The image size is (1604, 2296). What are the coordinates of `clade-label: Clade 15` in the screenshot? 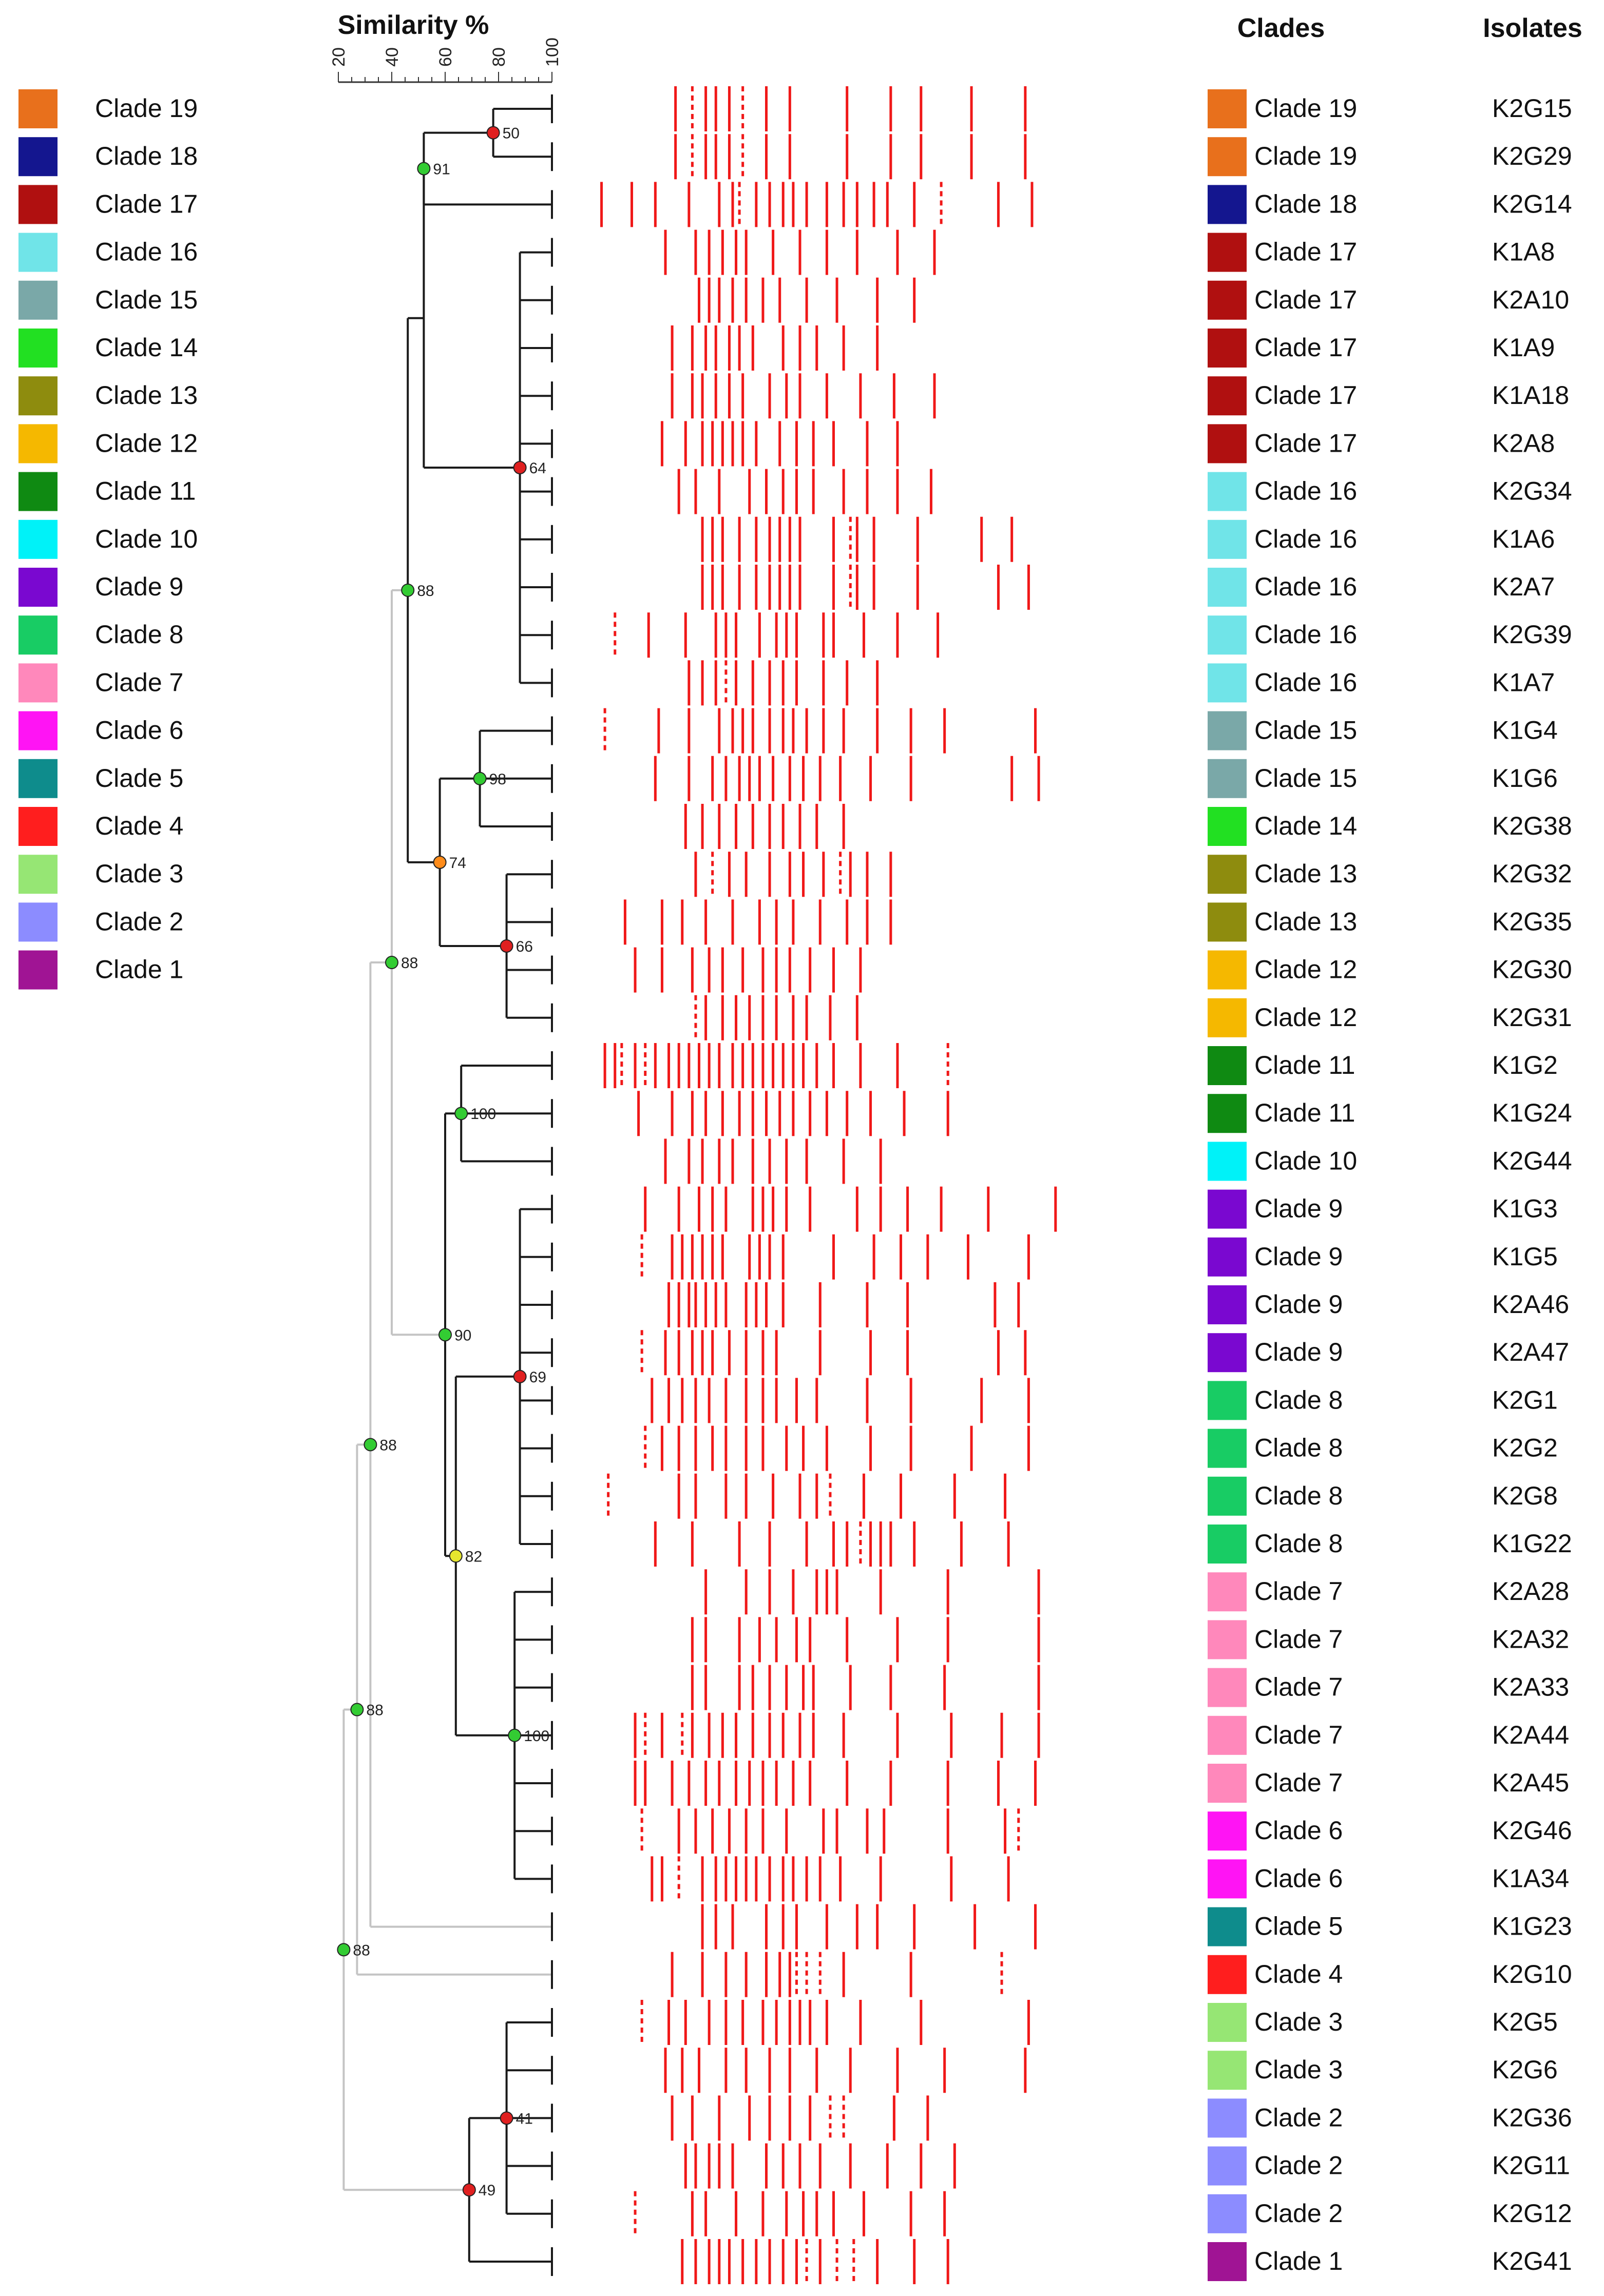 It's located at (1305, 730).